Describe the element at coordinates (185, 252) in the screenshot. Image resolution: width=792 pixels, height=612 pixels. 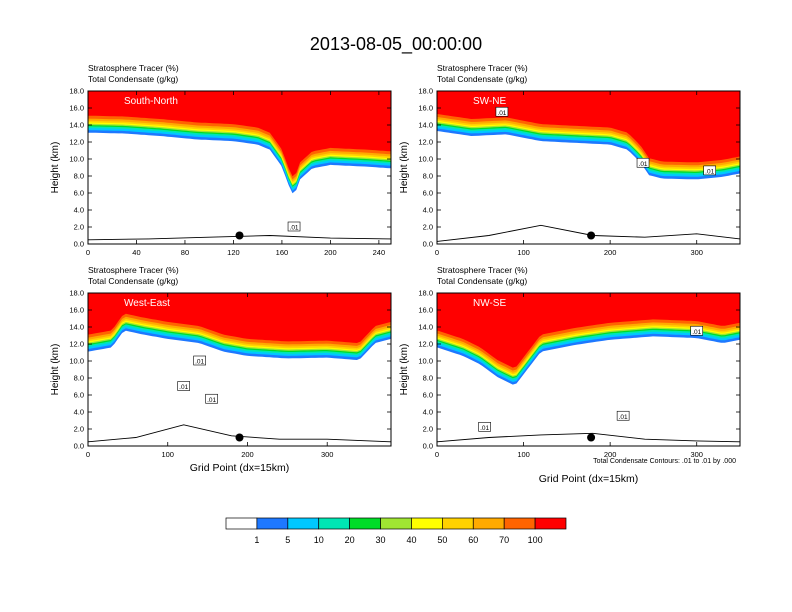
I see `x-tick-label: 80` at that location.